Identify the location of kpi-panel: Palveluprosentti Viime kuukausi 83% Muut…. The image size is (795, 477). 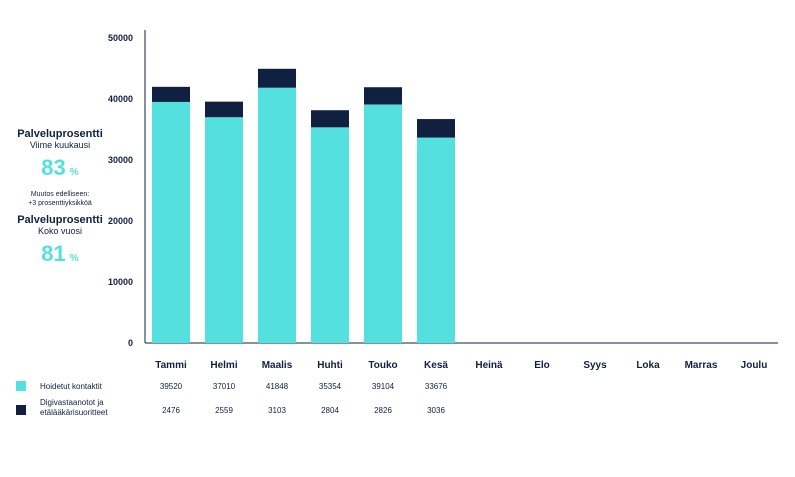
(60, 200).